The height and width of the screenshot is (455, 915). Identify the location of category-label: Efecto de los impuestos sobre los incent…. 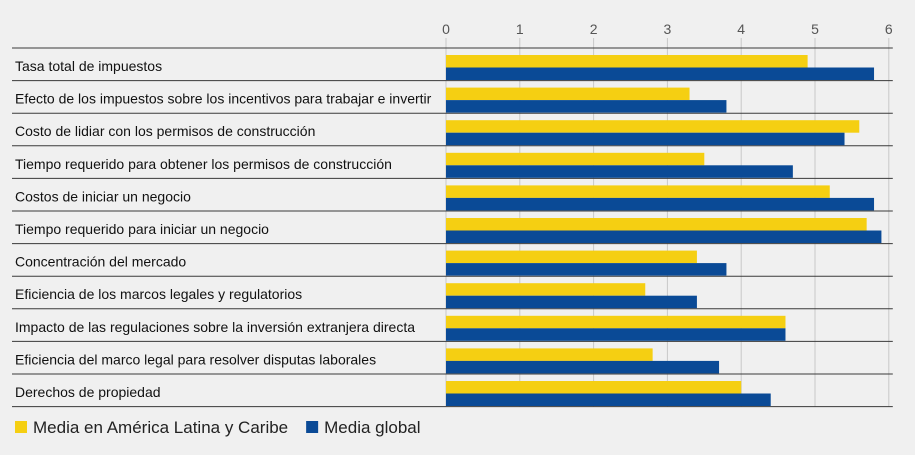
(223, 99).